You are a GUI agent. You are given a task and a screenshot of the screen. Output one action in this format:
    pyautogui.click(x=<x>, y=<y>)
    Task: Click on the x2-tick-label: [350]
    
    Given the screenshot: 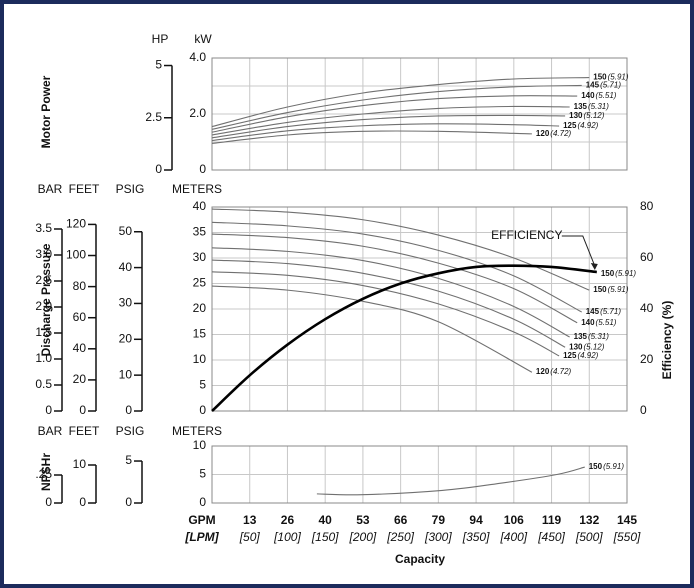 What is the action you would take?
    pyautogui.click(x=476, y=537)
    